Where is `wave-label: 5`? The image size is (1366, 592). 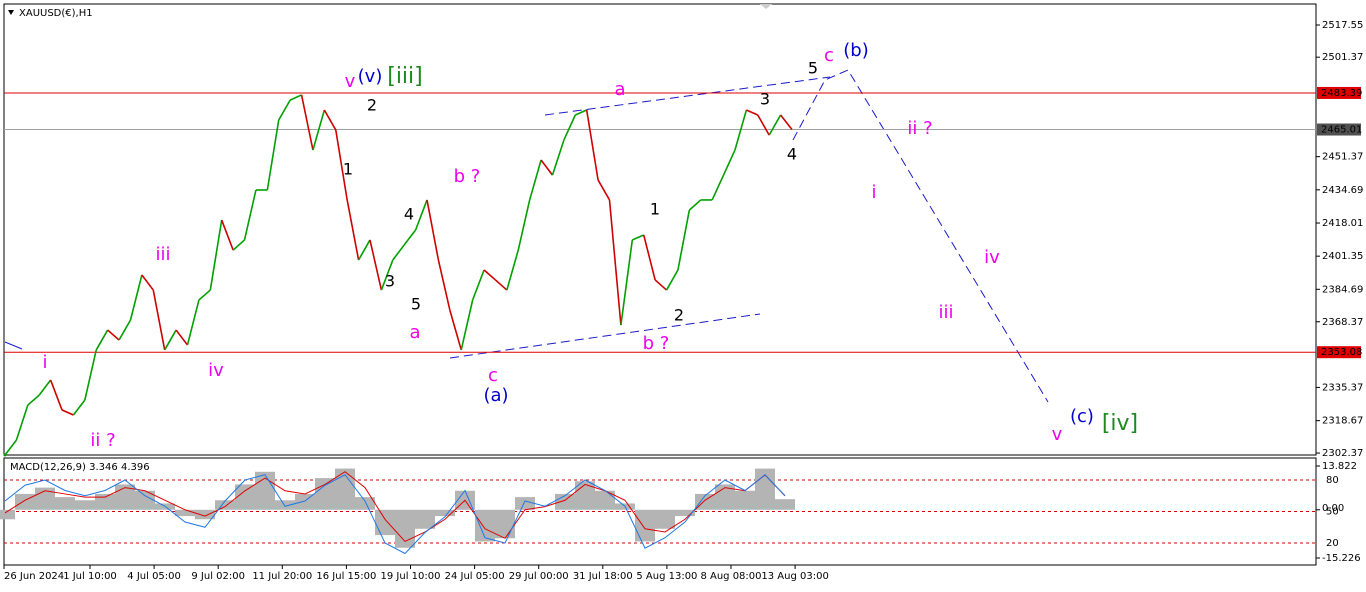
wave-label: 5 is located at coordinates (813, 68).